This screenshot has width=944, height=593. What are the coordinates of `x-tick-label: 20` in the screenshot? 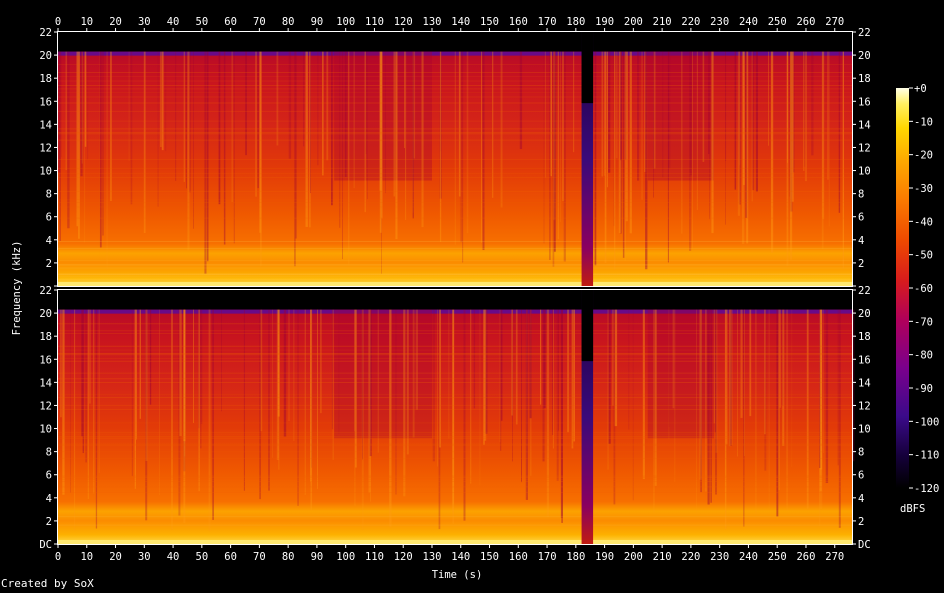 It's located at (115, 22).